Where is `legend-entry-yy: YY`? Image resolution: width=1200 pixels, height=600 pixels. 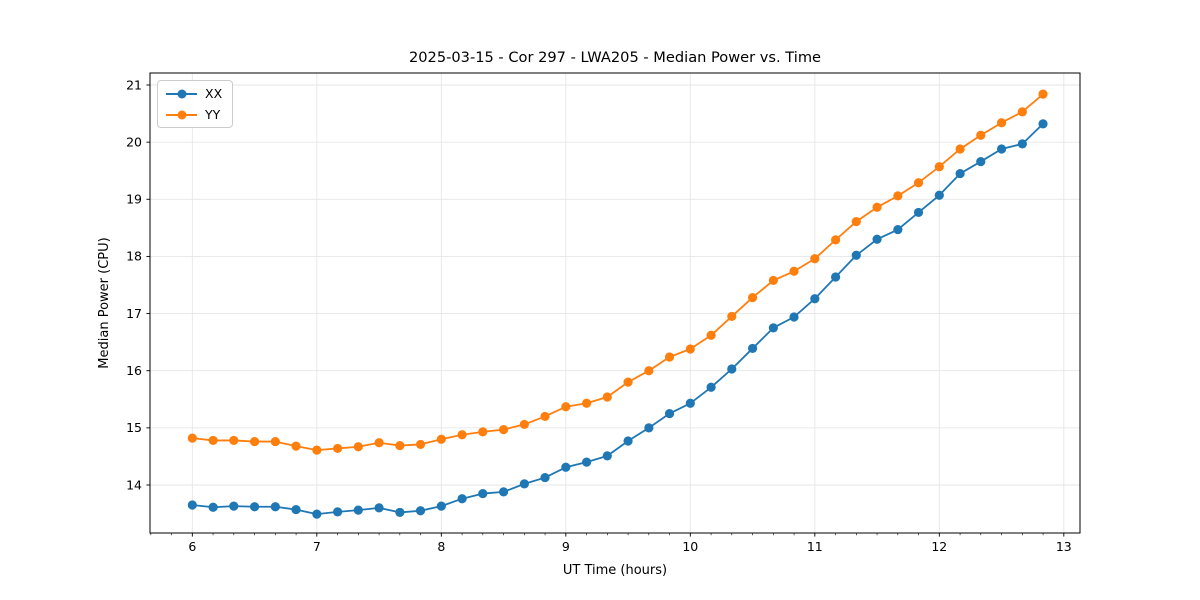
legend-entry-yy: YY is located at coordinates (194, 114).